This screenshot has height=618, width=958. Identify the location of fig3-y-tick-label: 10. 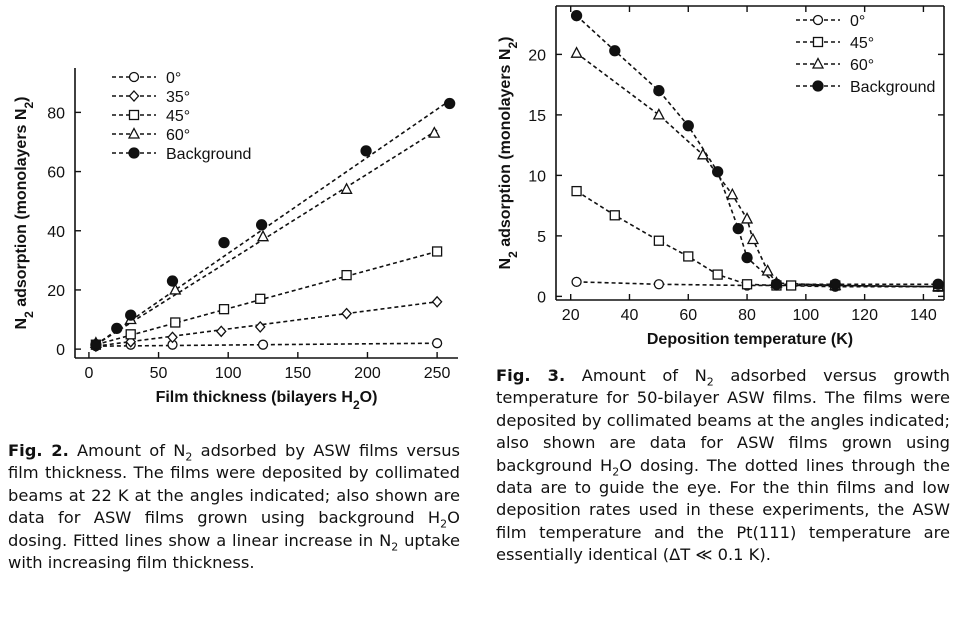
(537, 176).